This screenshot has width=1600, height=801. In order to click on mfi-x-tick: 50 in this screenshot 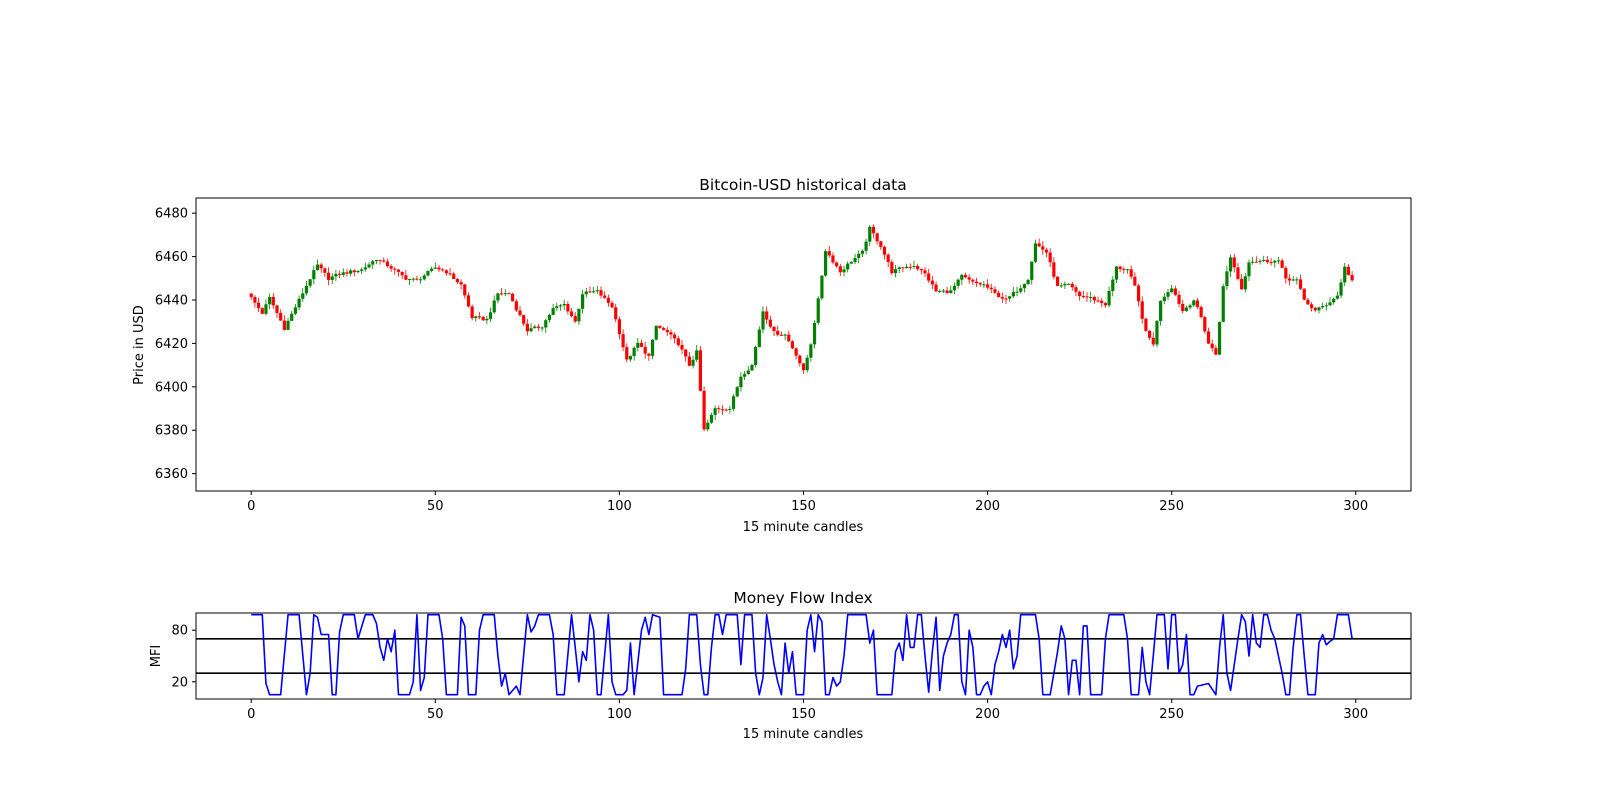, I will do `click(435, 710)`.